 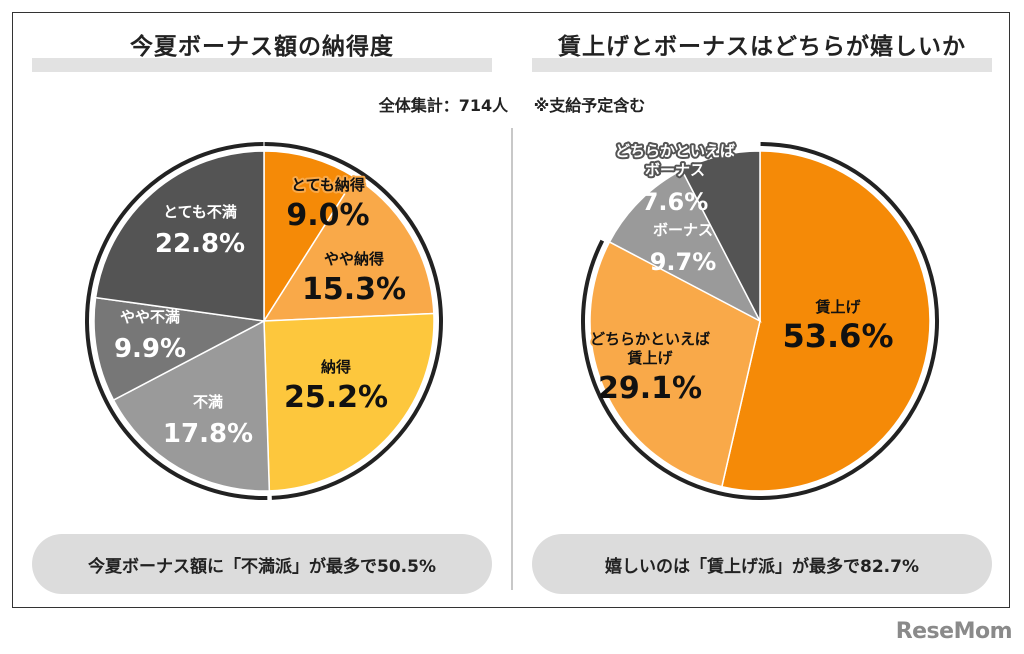 I want to click on slice-label: 納得, so click(x=336, y=367).